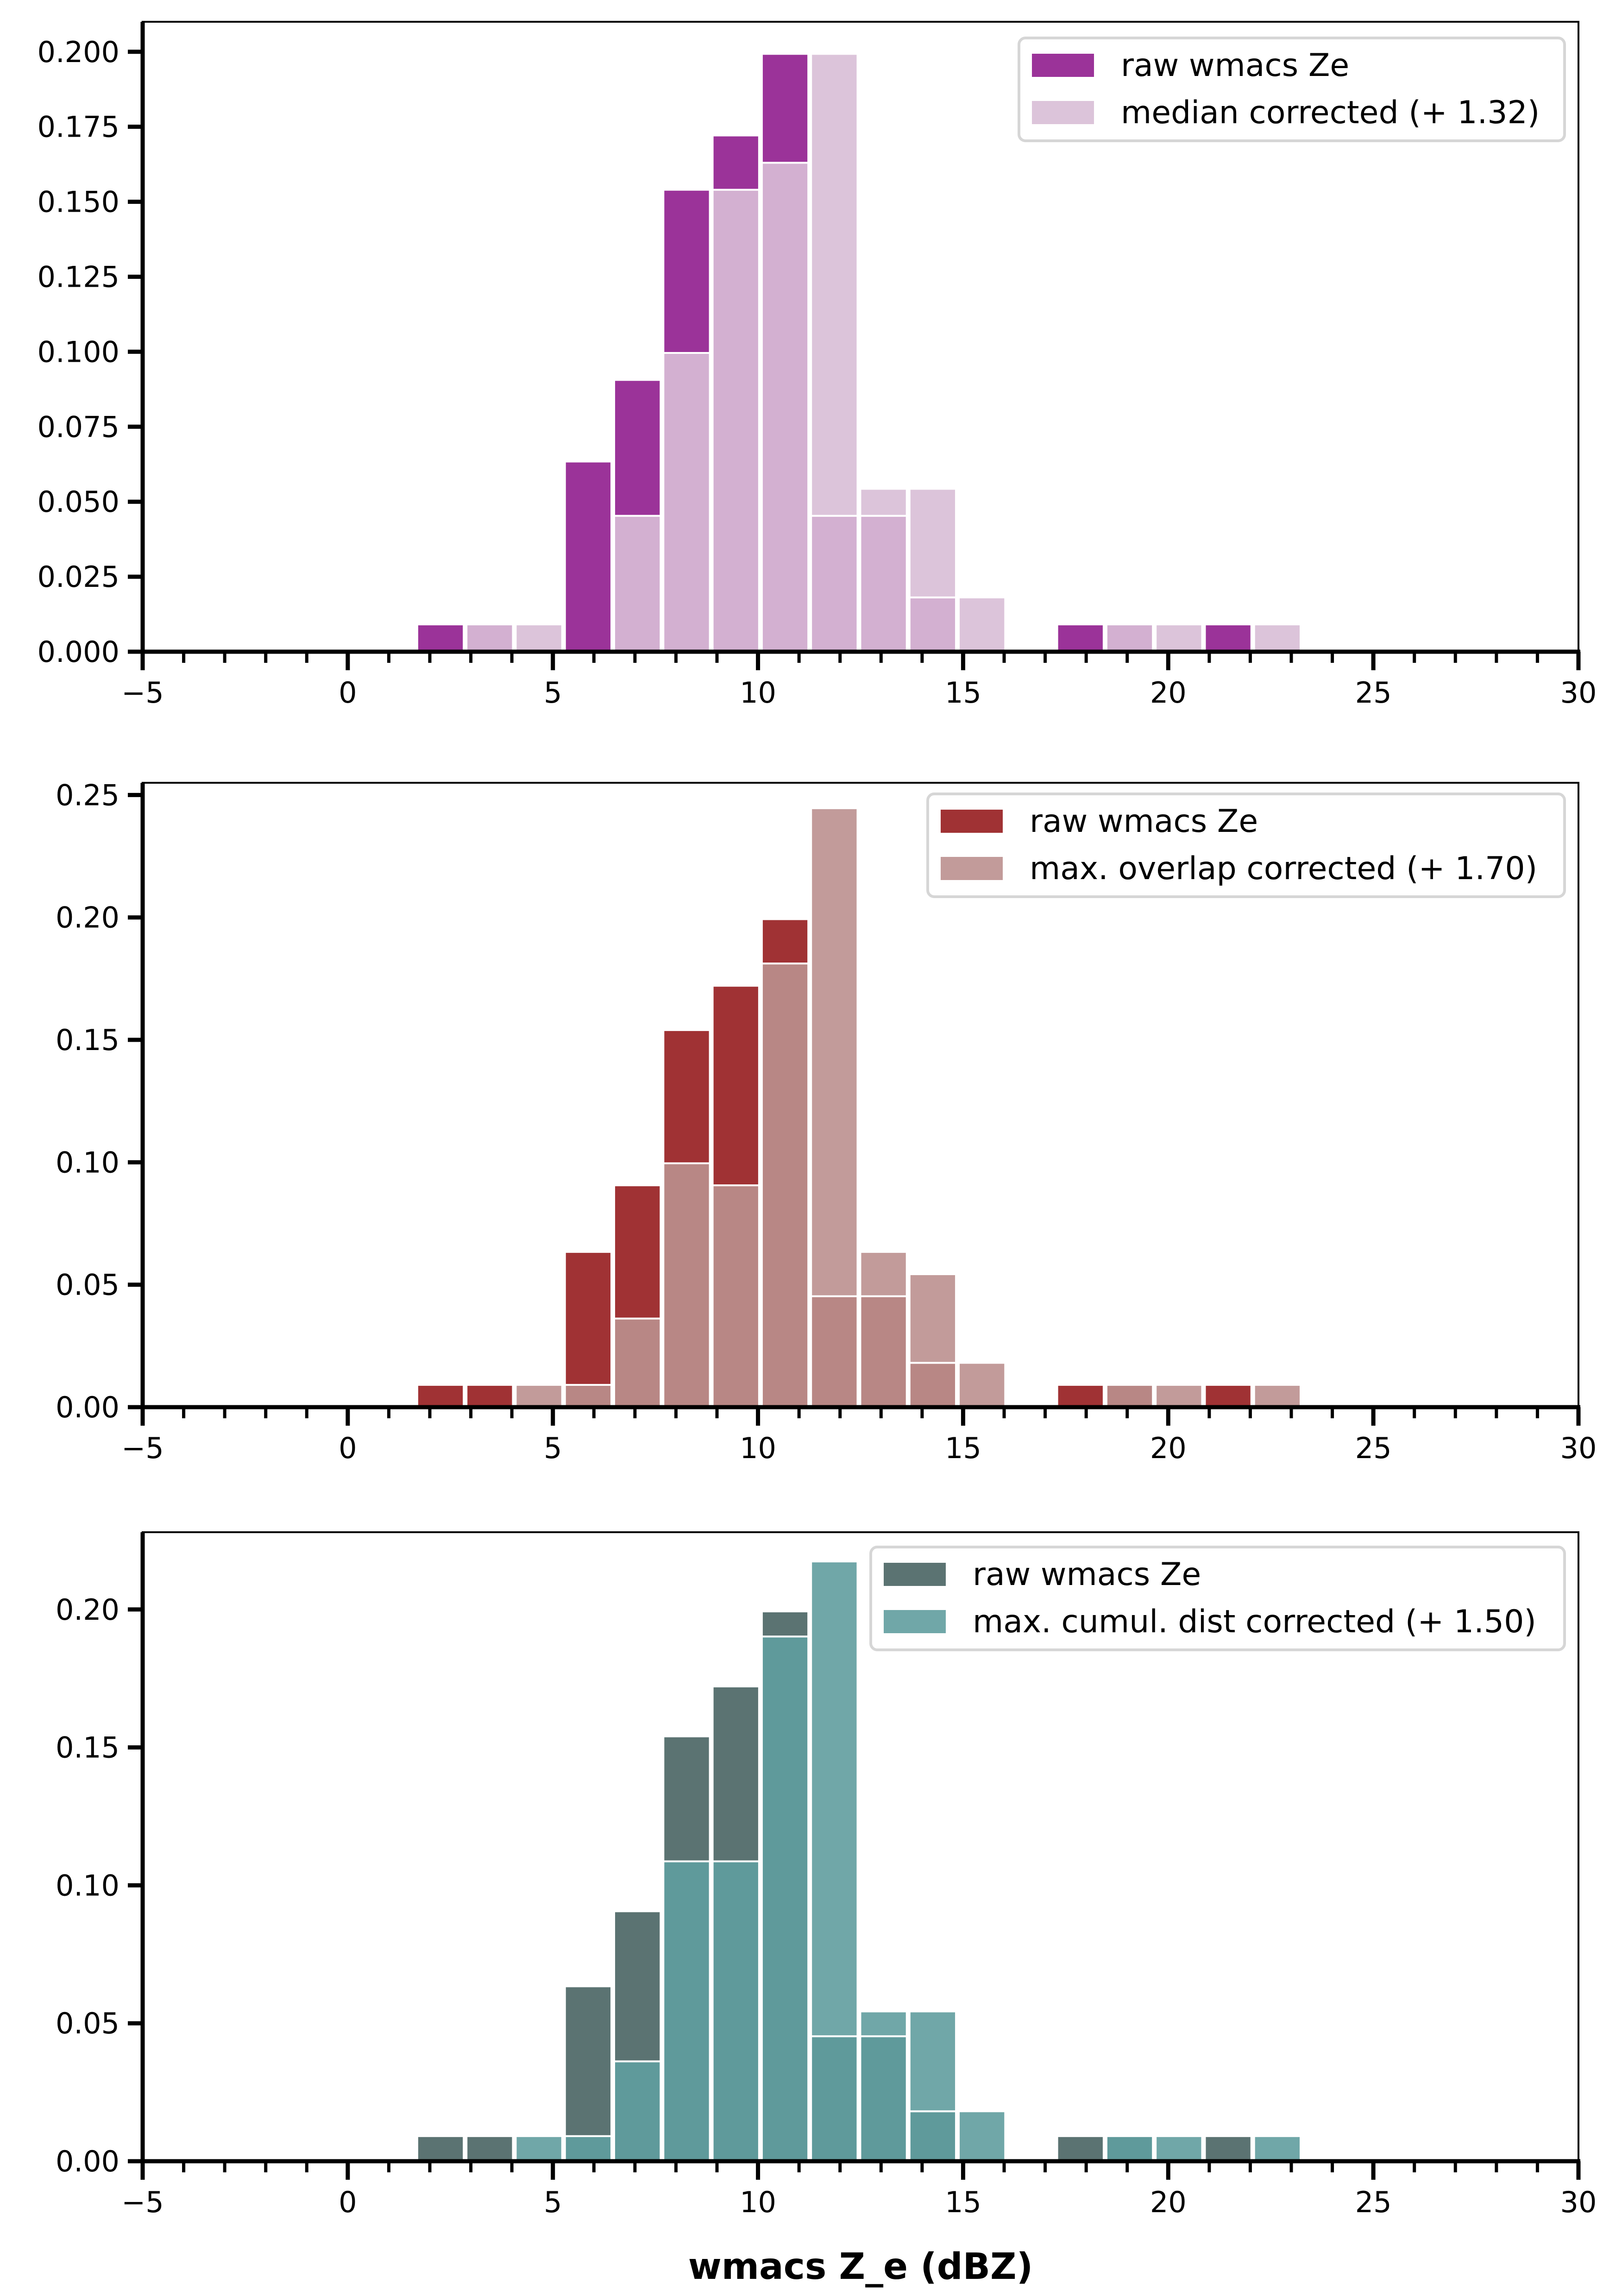  Describe the element at coordinates (87, 1407) in the screenshot. I see `y-tick-label: 0.00` at that location.